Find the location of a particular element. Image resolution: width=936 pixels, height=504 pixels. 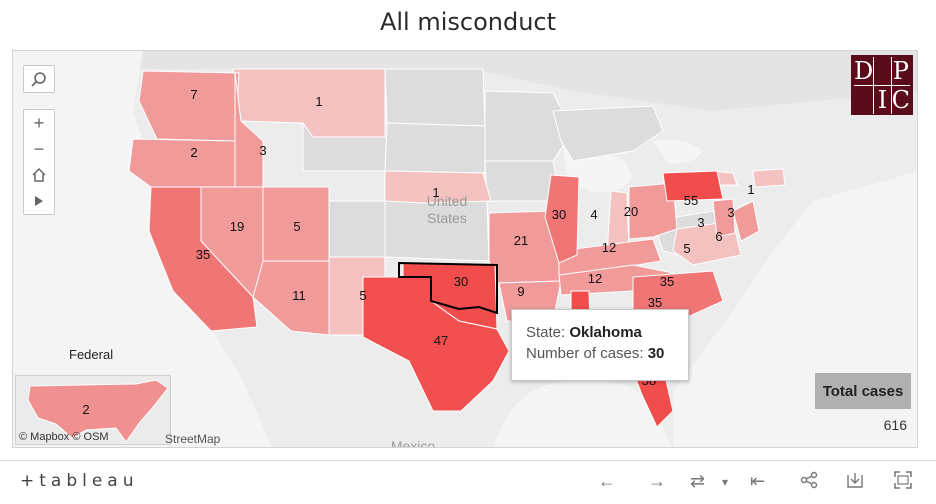

state-value-ca: 35 is located at coordinates (203, 254).